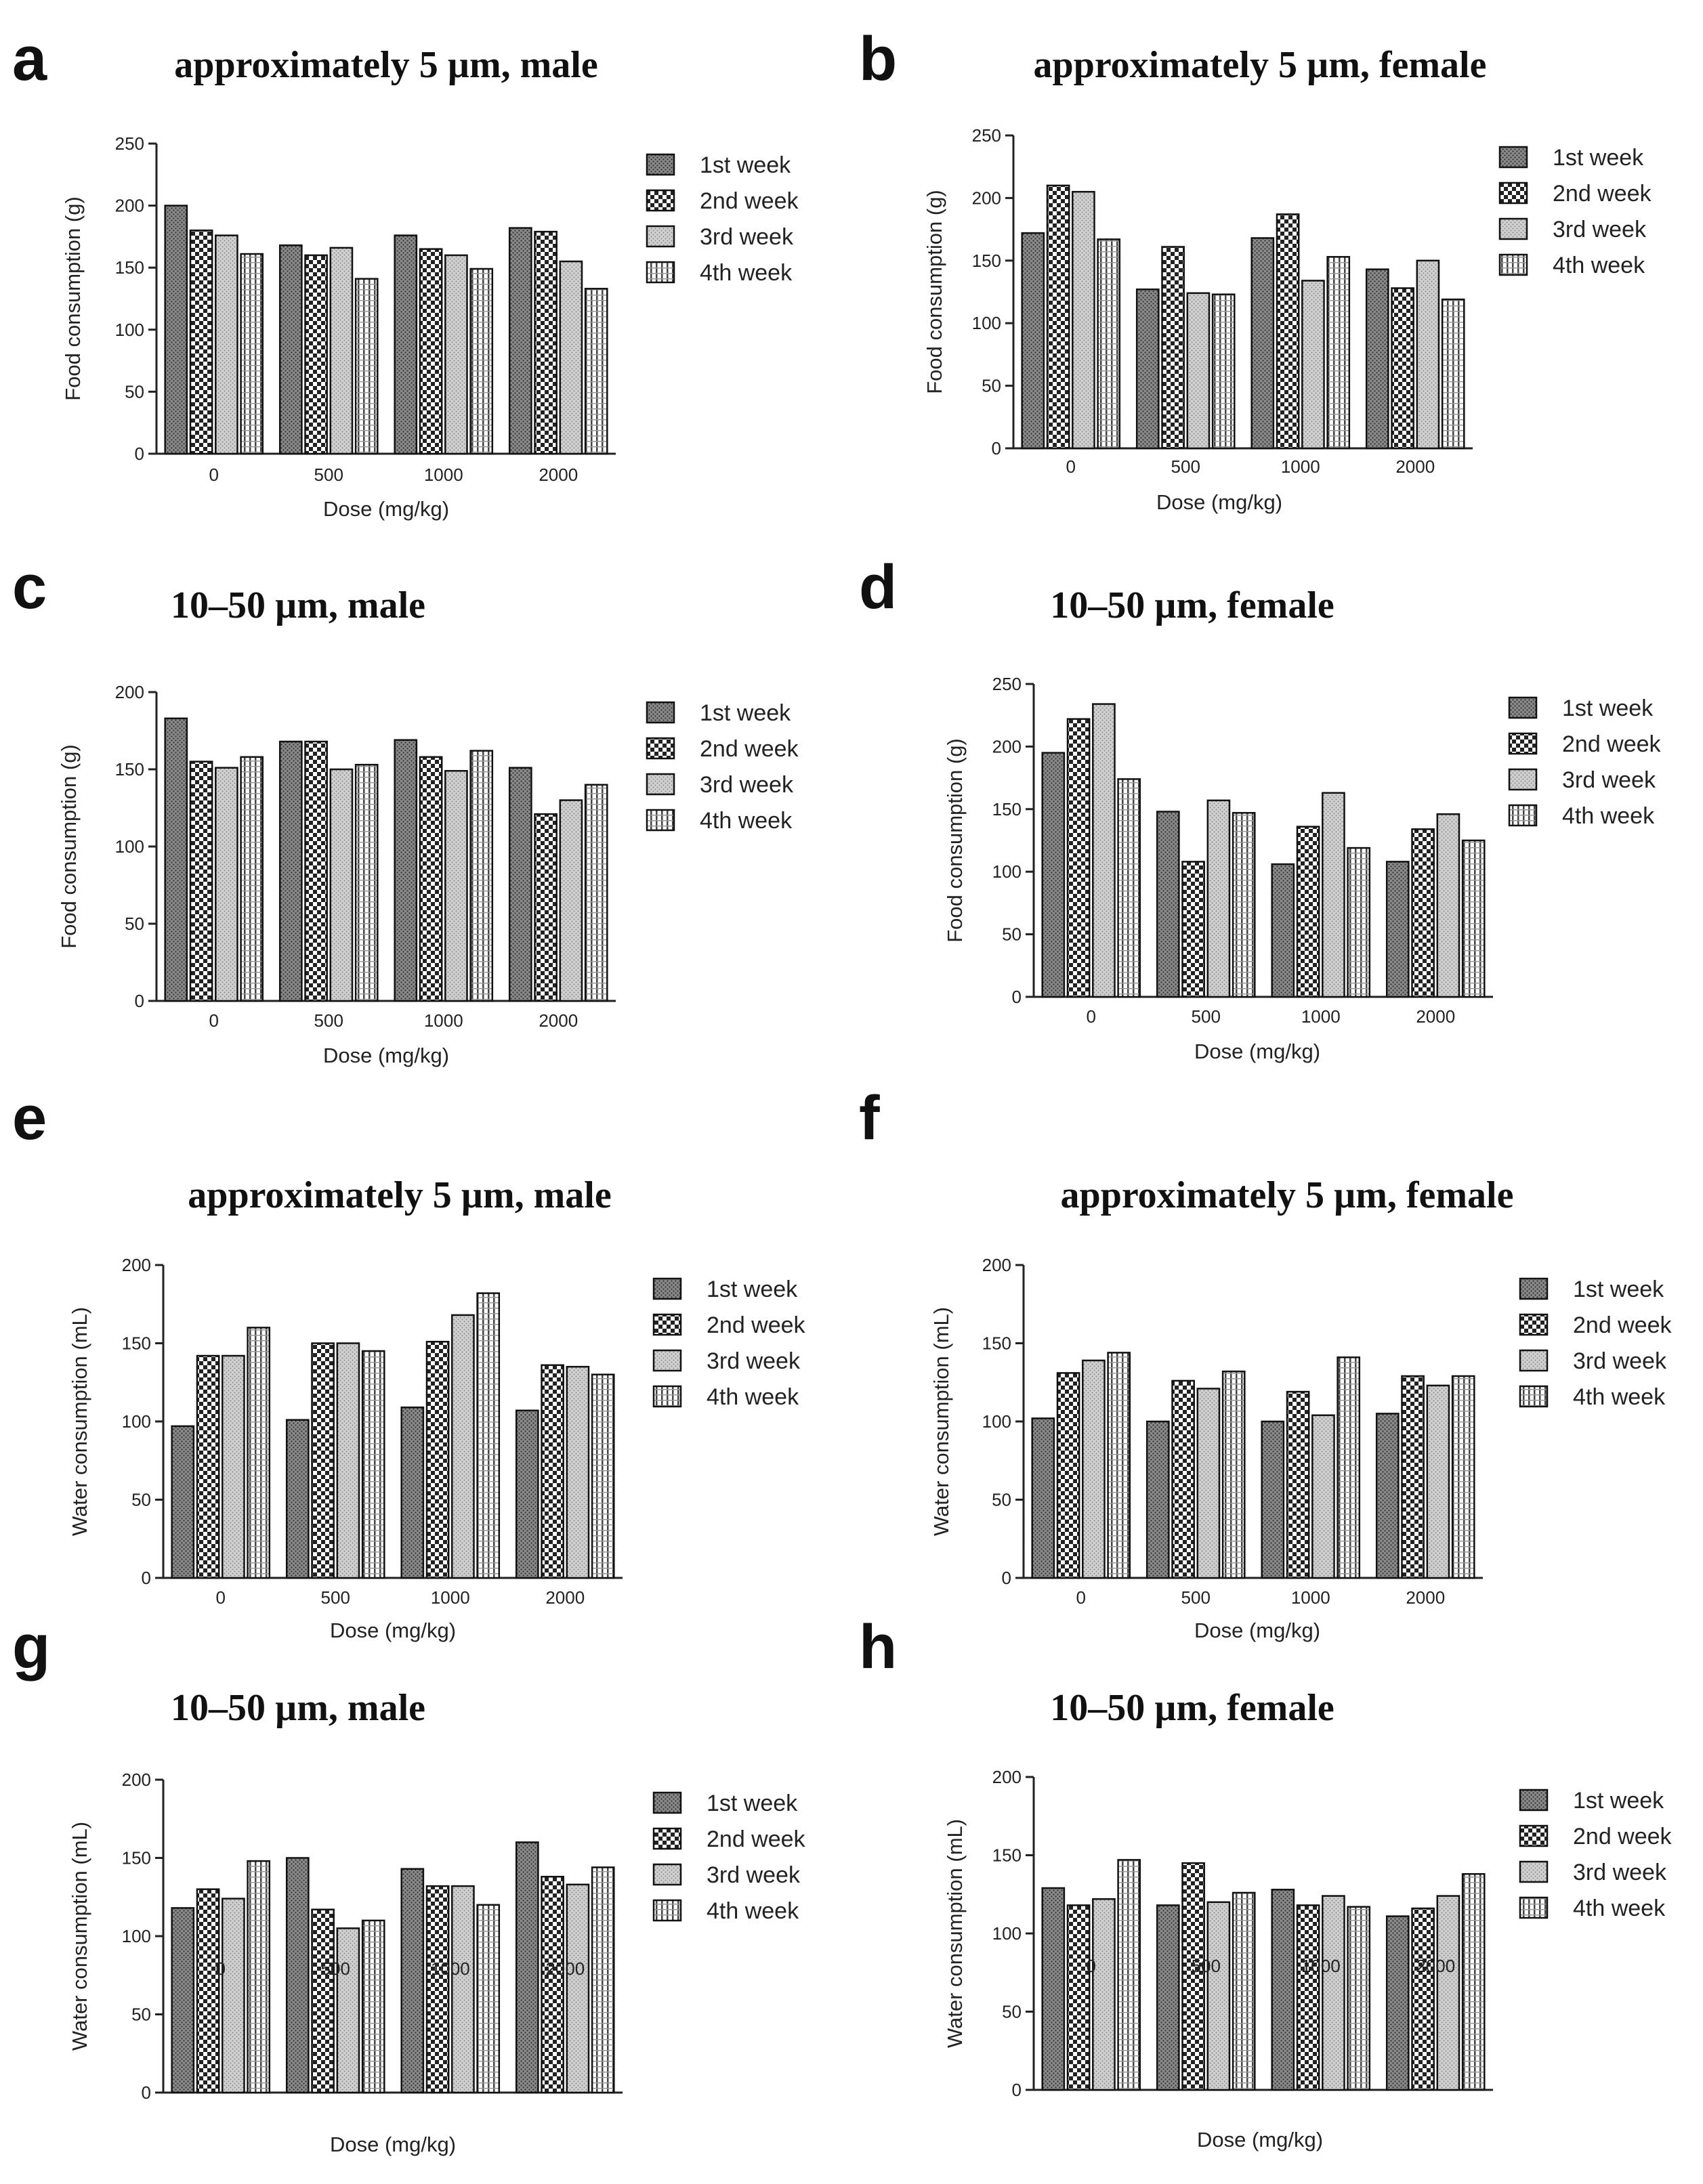 This screenshot has height=2184, width=1703. I want to click on y-tick-label: 250, so click(1007, 684).